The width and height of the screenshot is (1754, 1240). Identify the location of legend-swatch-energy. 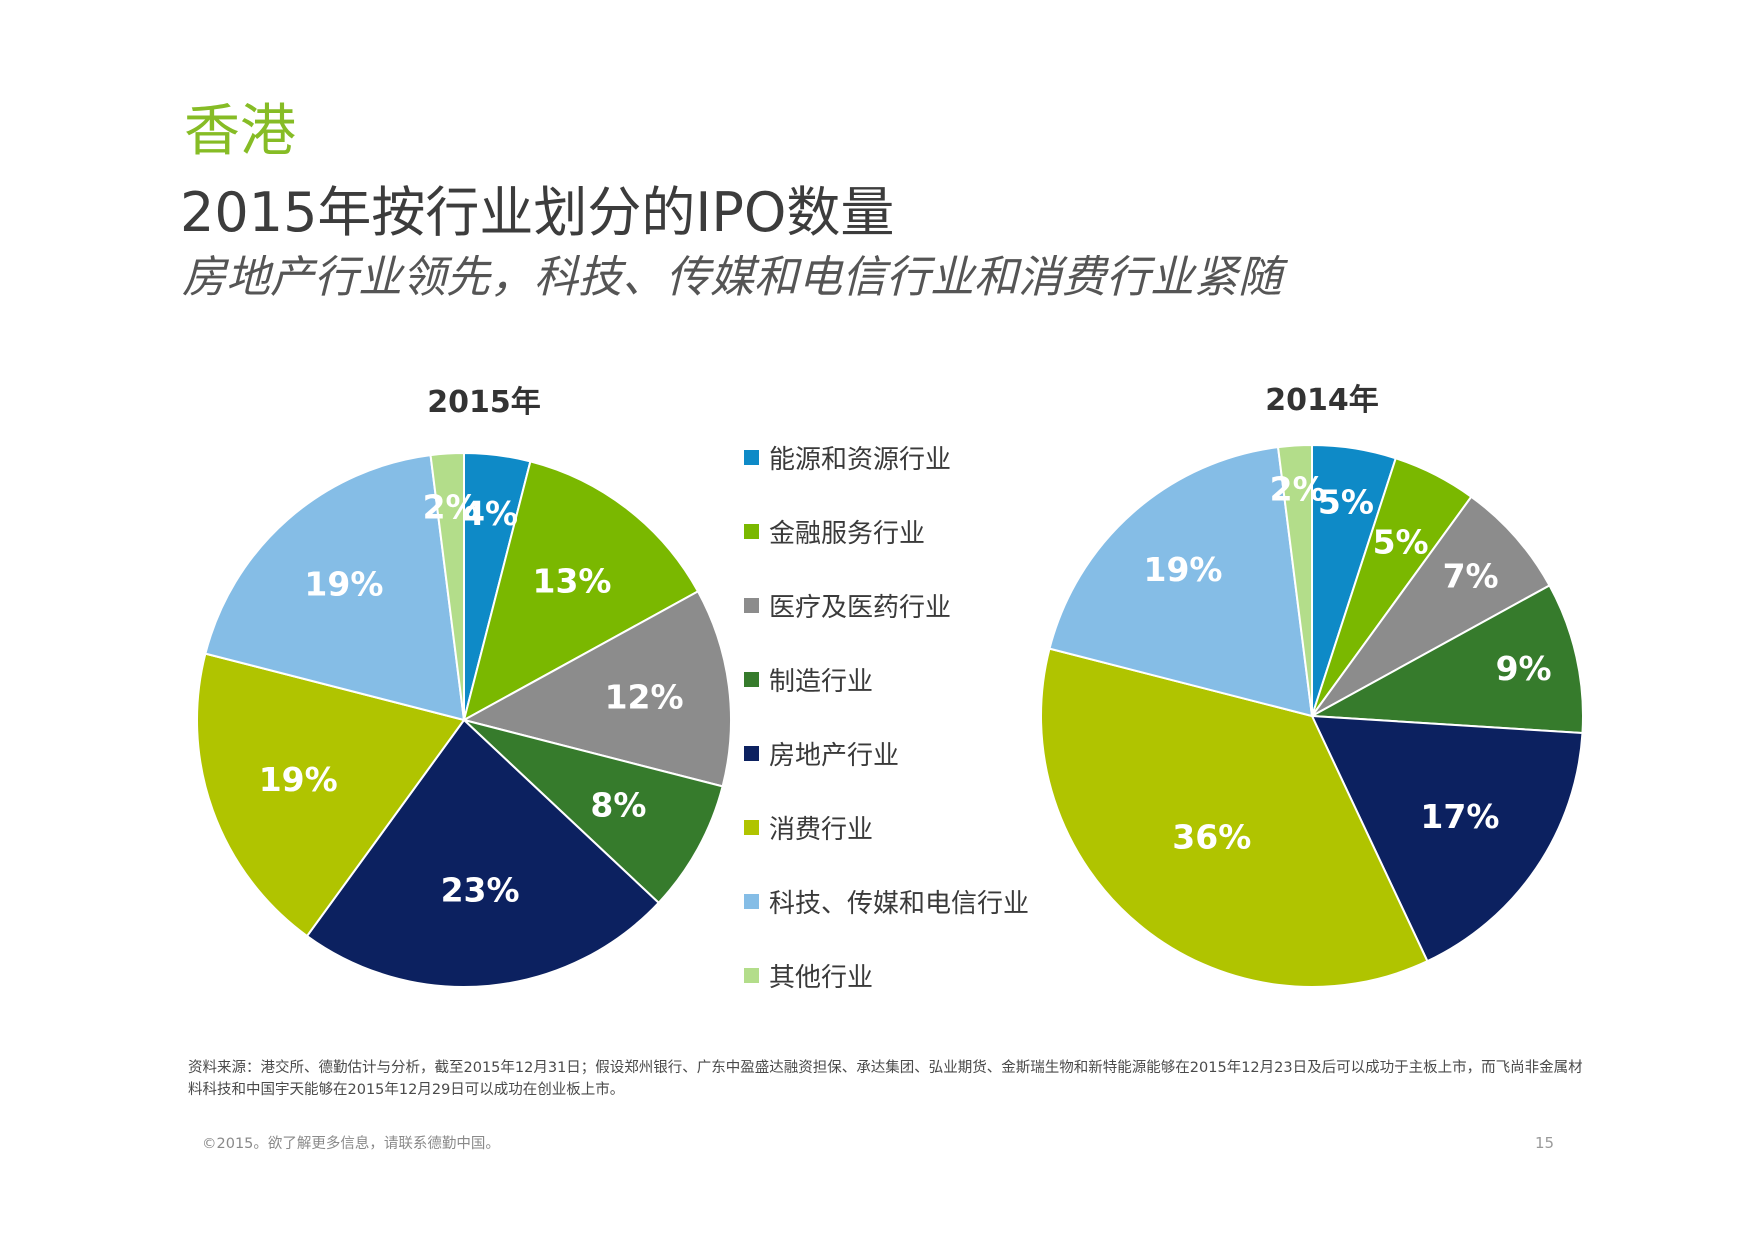
(751, 457).